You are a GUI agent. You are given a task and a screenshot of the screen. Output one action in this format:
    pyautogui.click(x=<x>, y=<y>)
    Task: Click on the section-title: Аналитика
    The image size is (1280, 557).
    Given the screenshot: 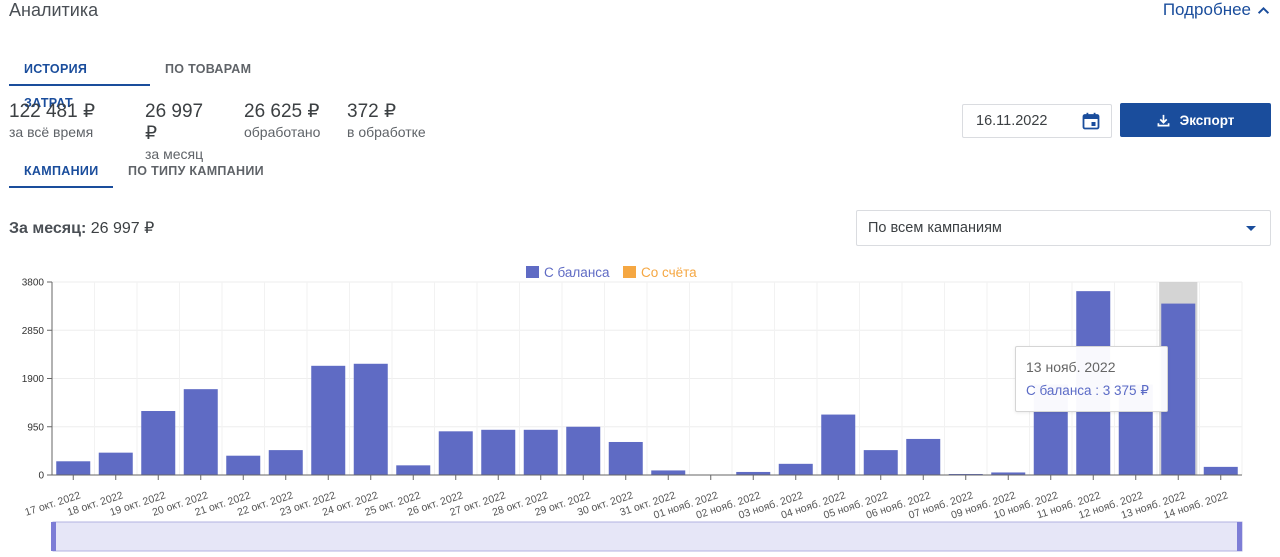 What is the action you would take?
    pyautogui.click(x=54, y=10)
    